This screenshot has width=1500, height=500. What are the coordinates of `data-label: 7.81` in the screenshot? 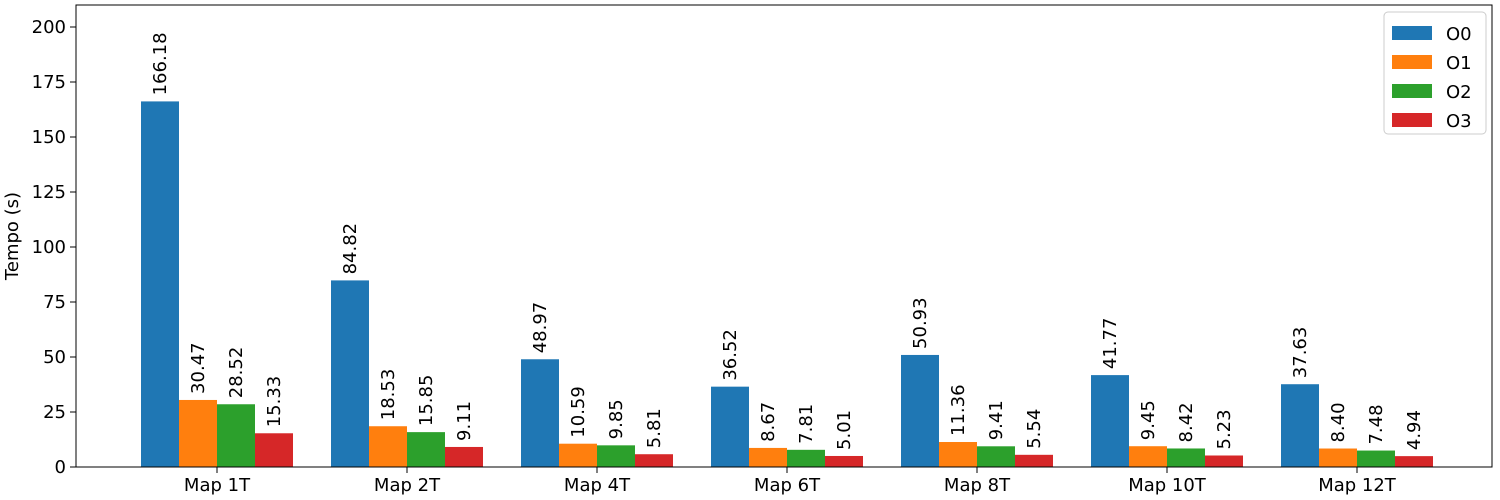 It's located at (806, 424).